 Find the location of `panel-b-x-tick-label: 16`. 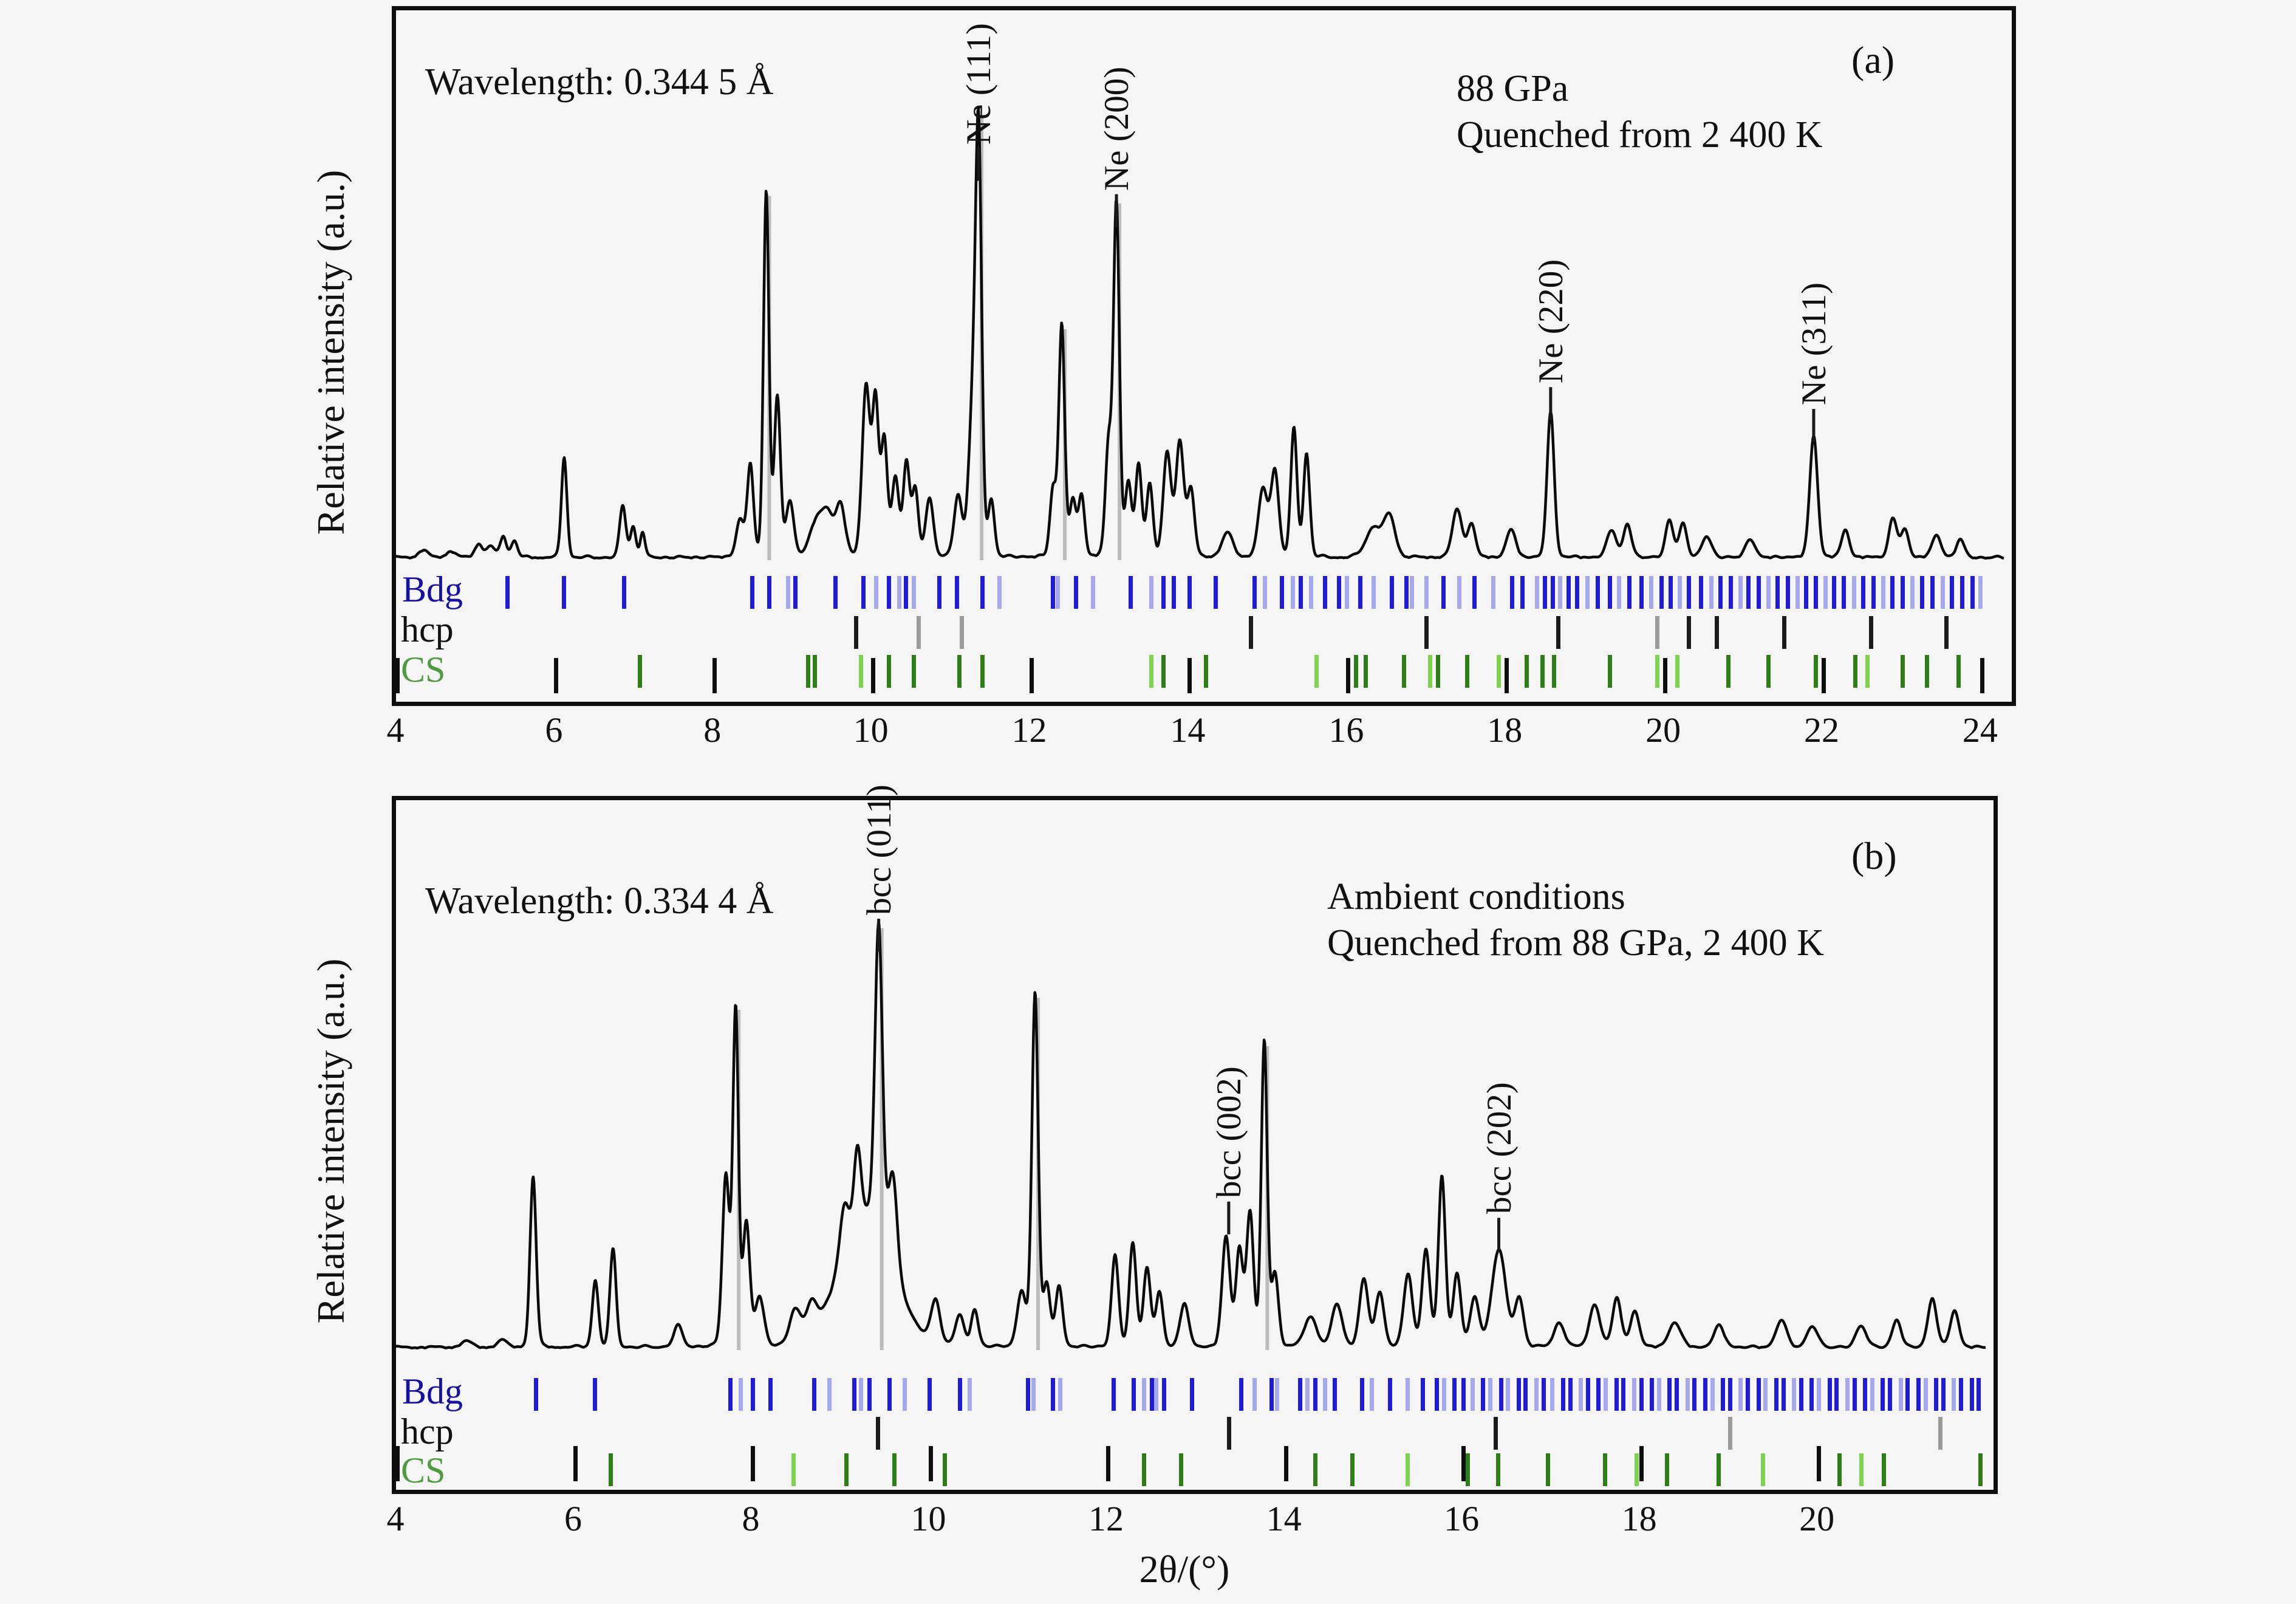

panel-b-x-tick-label: 16 is located at coordinates (1462, 1518).